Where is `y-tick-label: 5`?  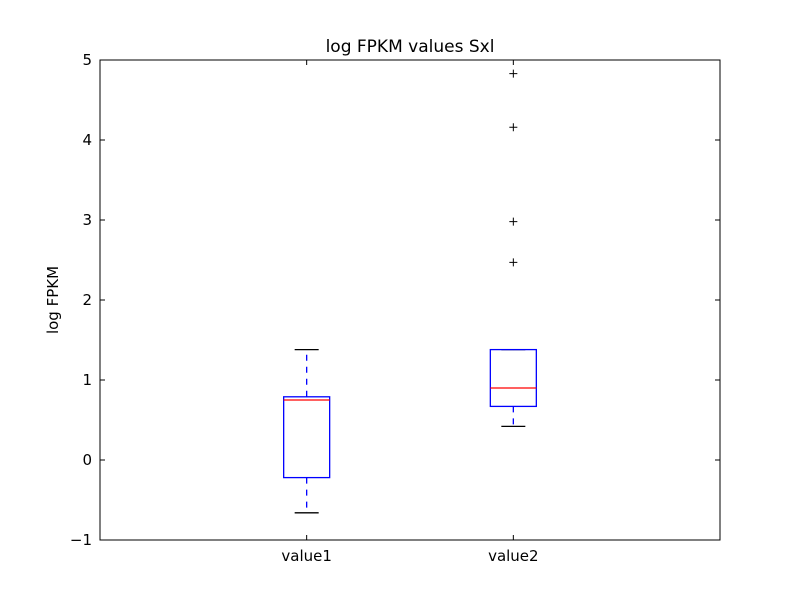 y-tick-label: 5 is located at coordinates (87, 60).